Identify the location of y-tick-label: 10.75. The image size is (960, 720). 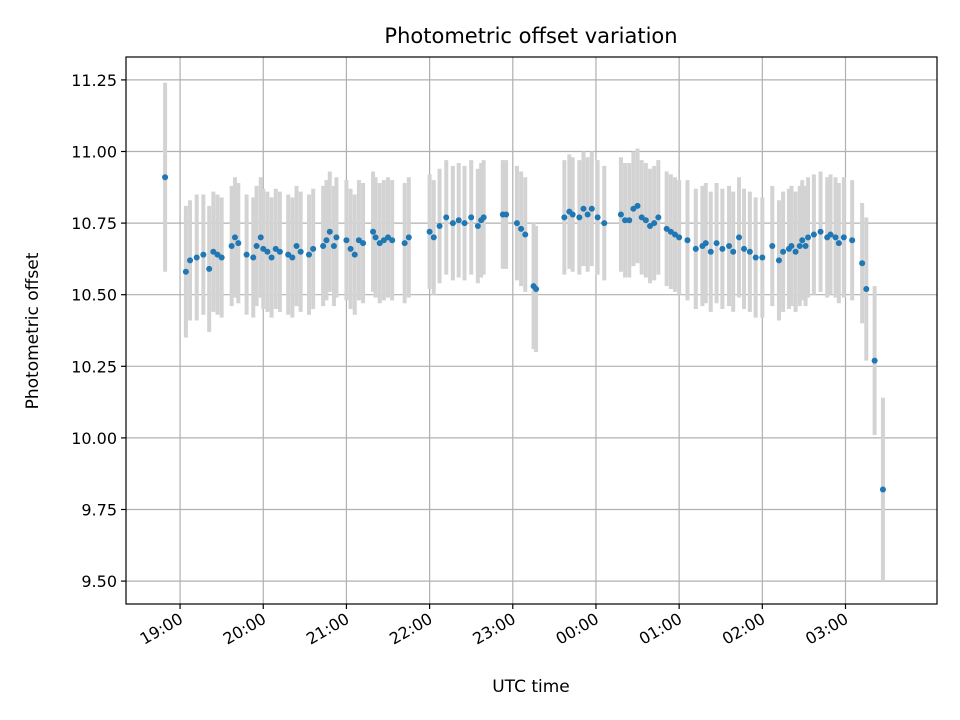
(94, 223).